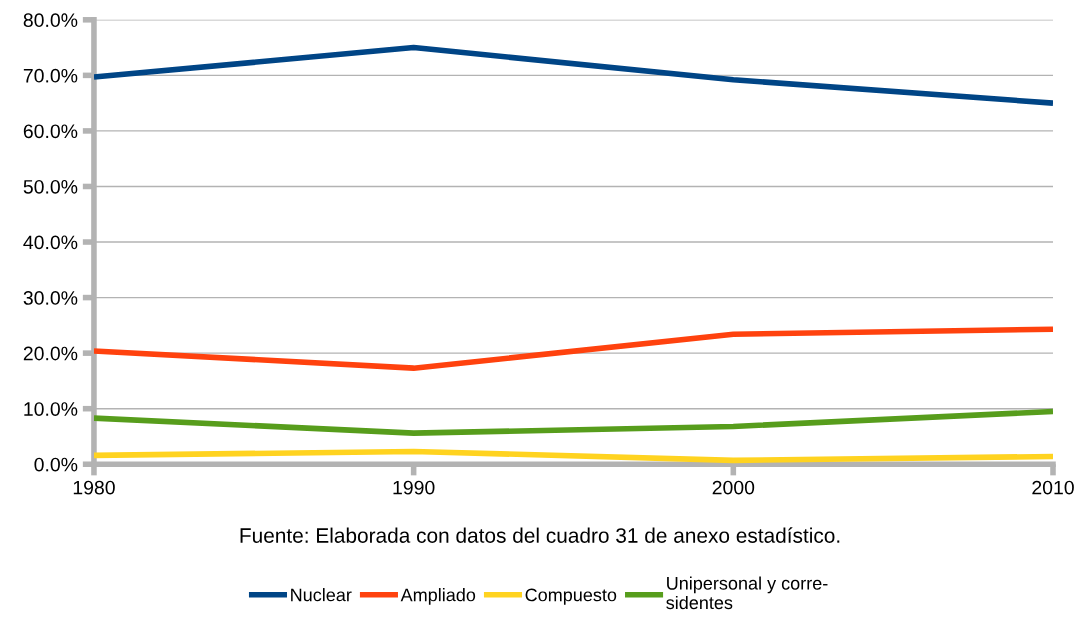 The image size is (1080, 619). What do you see at coordinates (50, 353) in the screenshot?
I see `y-tick-label: 20.0%` at bounding box center [50, 353].